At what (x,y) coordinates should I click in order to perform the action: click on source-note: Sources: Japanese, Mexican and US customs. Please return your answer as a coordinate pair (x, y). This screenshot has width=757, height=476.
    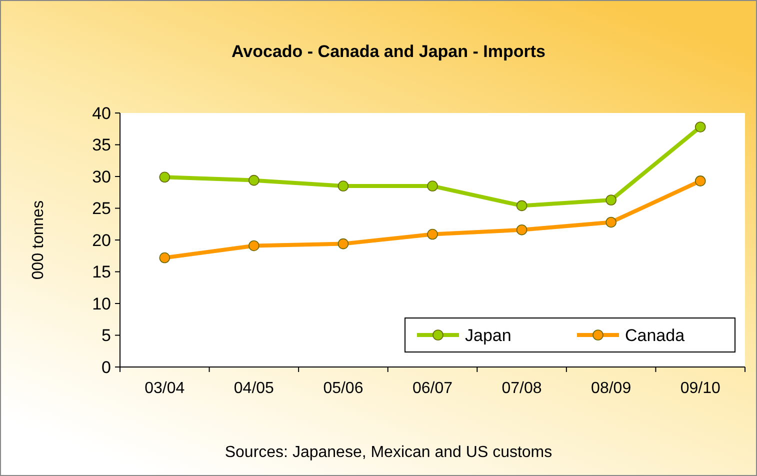
    Looking at the image, I should click on (388, 452).